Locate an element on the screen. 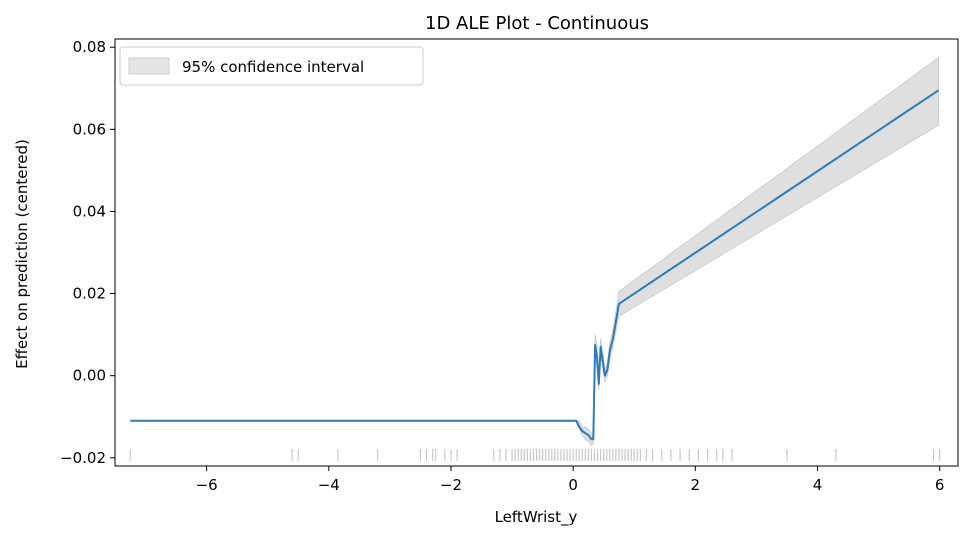 The height and width of the screenshot is (536, 975). y-tick-label: 0.00 is located at coordinates (89, 376).